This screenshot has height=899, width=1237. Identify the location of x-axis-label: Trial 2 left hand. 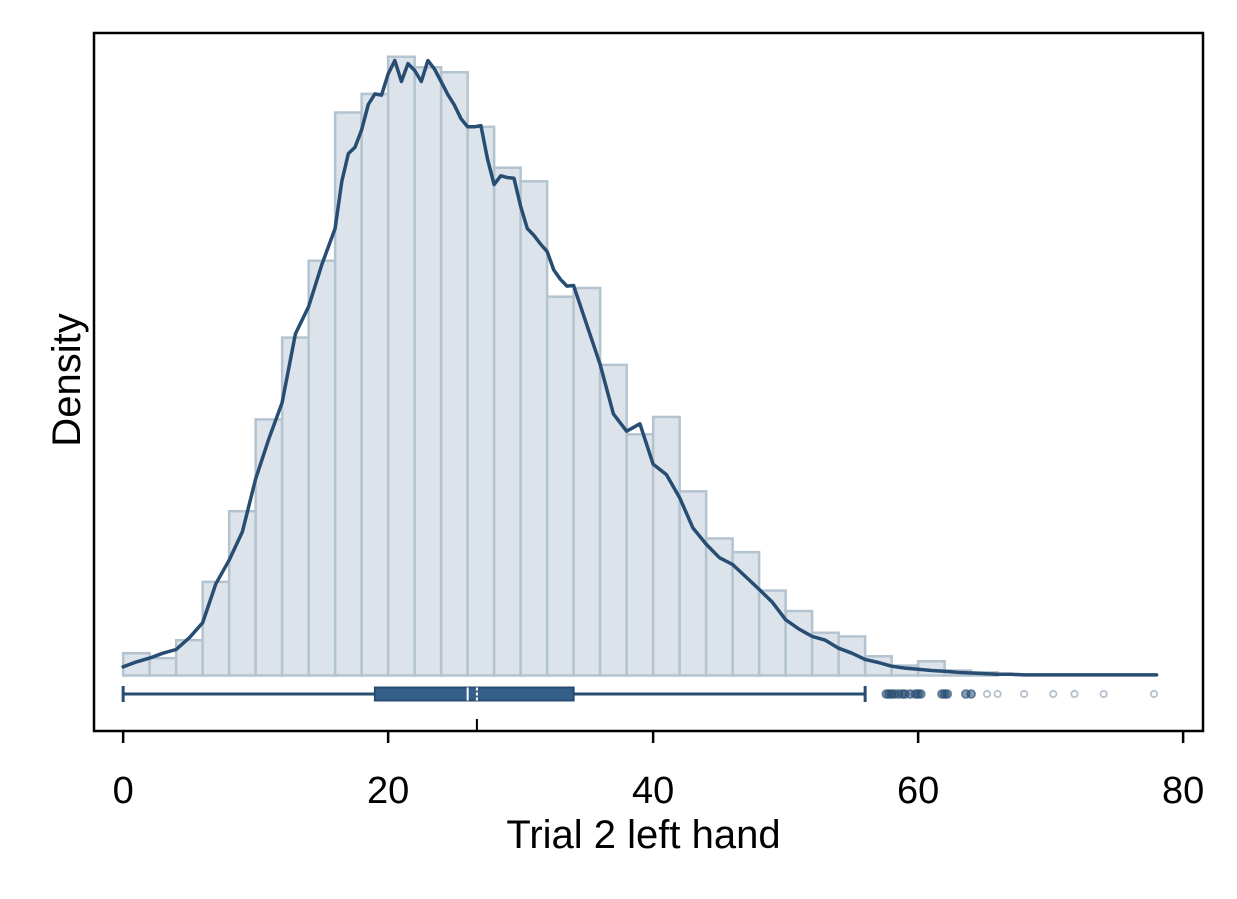
(643, 835).